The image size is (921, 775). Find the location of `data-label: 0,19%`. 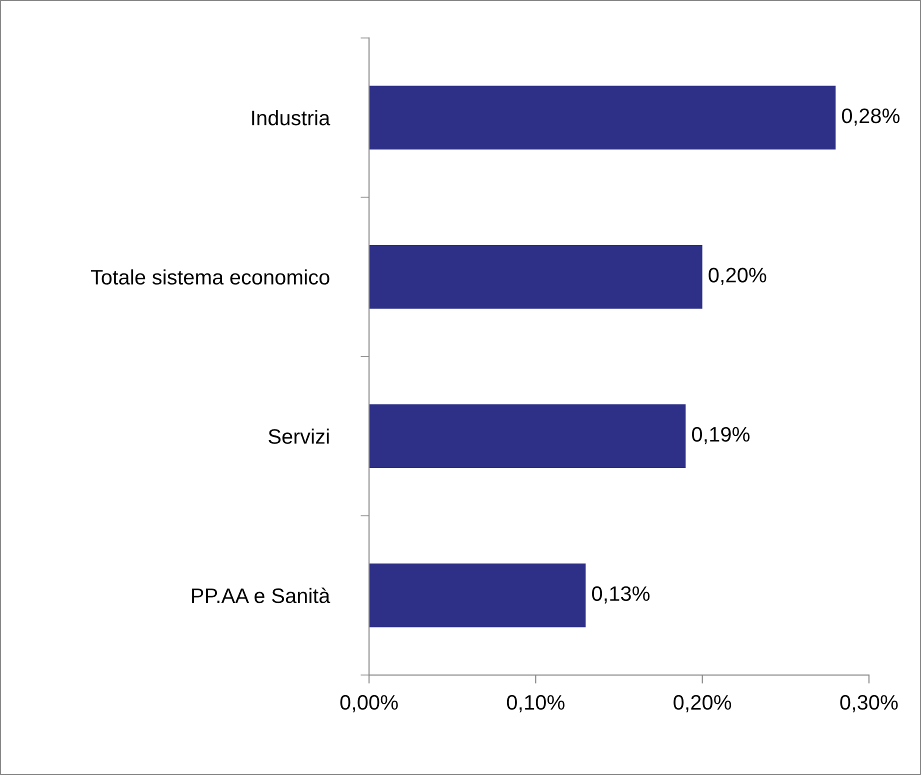

data-label: 0,19% is located at coordinates (721, 435).